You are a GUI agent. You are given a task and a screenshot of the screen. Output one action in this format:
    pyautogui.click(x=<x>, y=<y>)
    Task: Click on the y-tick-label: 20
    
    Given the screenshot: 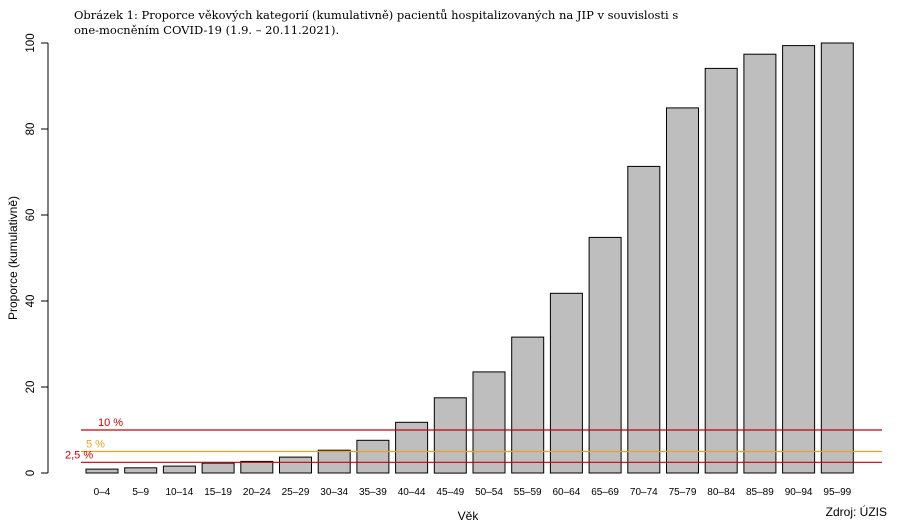 What is the action you would take?
    pyautogui.click(x=31, y=387)
    